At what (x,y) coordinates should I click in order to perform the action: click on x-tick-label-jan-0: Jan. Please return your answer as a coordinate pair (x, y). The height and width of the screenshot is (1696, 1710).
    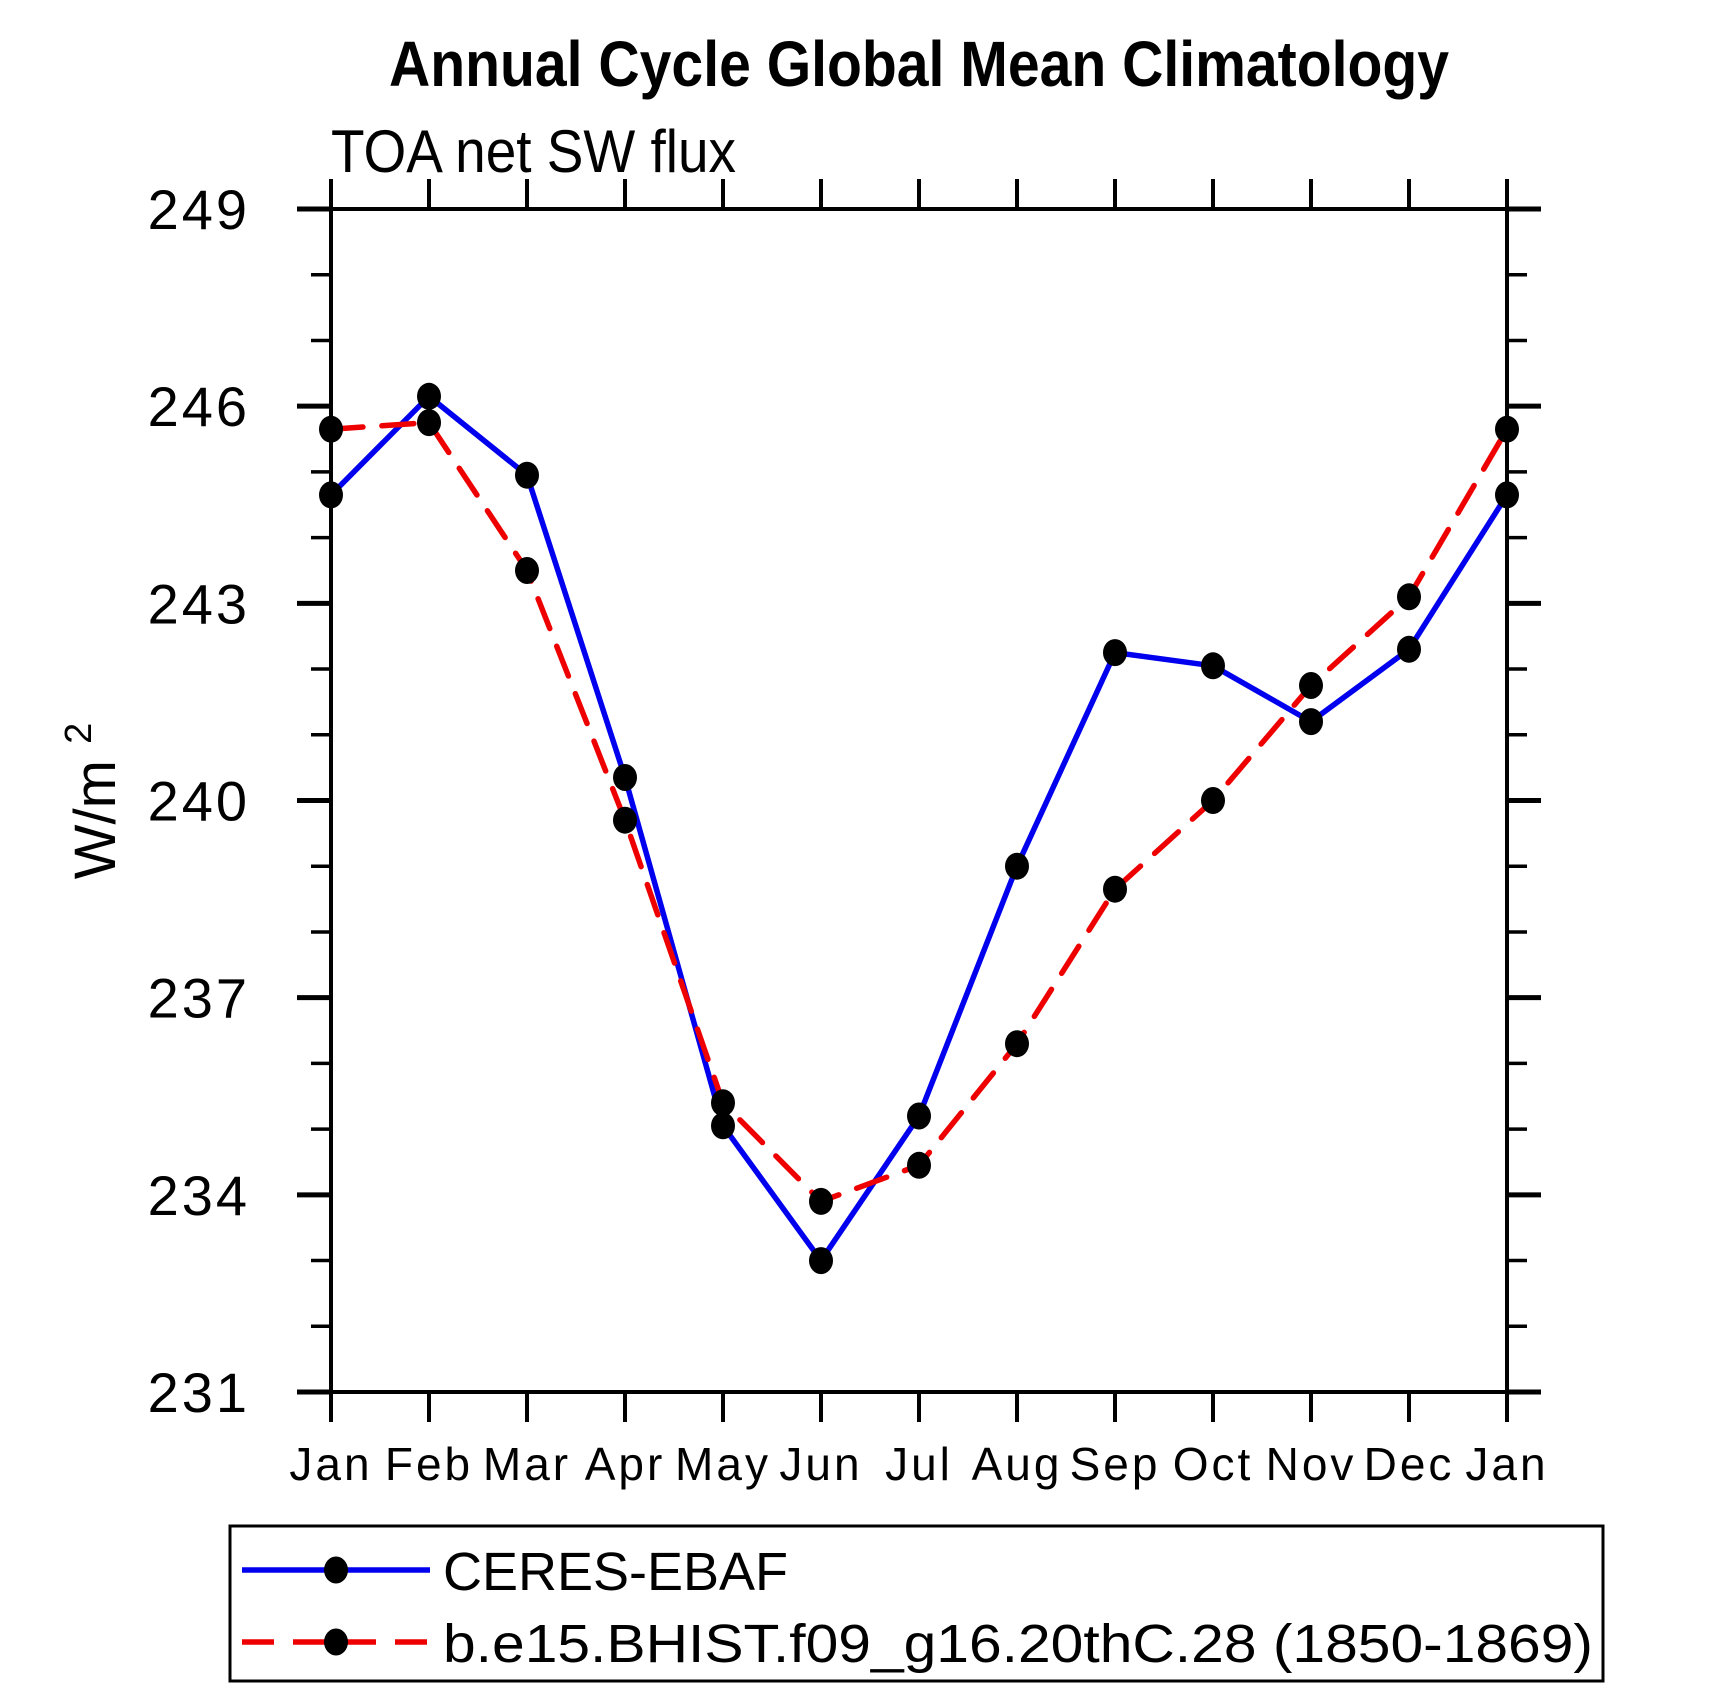
    Looking at the image, I should click on (330, 1464).